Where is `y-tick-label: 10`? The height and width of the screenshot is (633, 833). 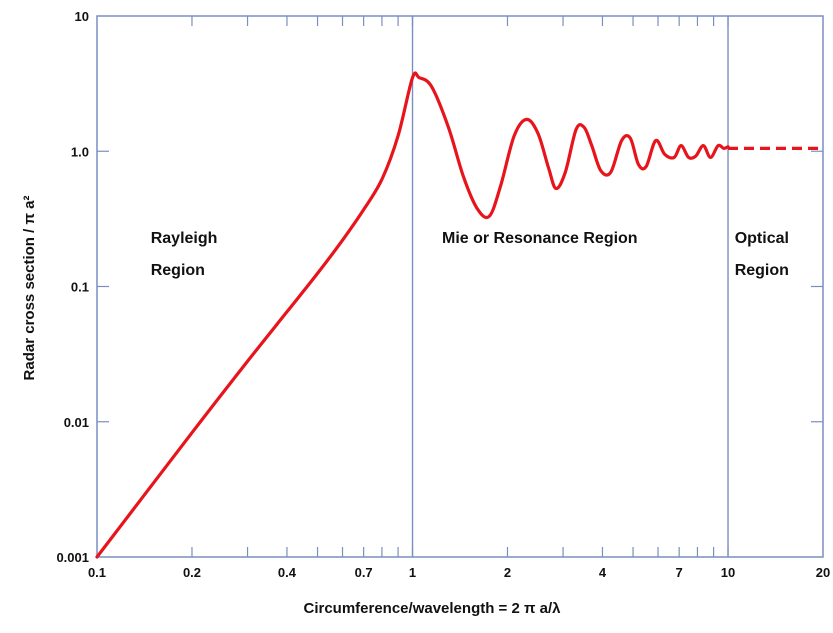 y-tick-label: 10 is located at coordinates (82, 16).